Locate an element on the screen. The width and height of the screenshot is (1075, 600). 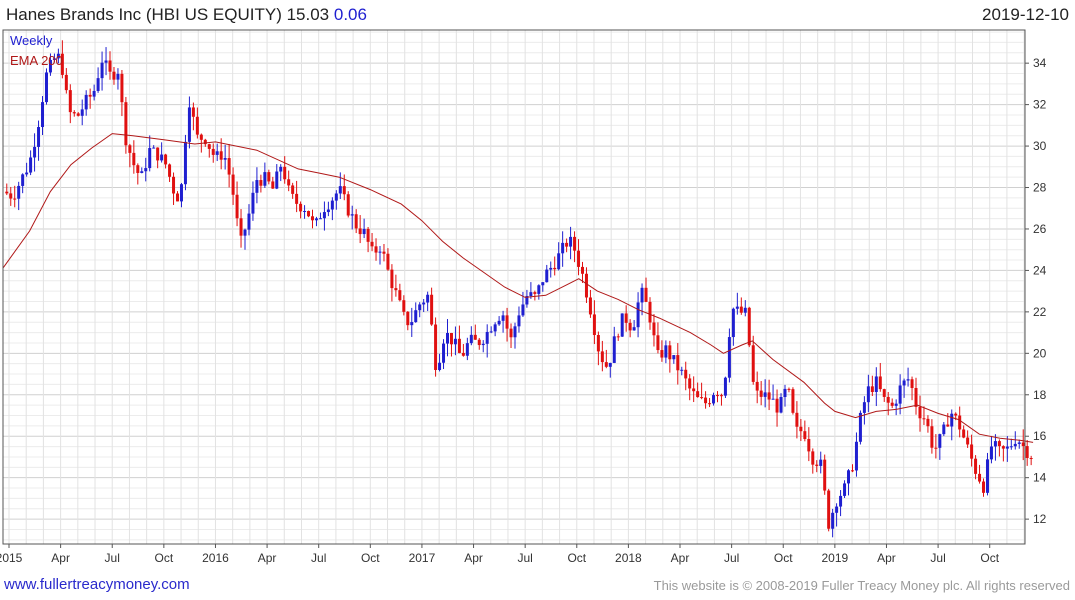
site-link: www.fullertreacymoney.com is located at coordinates (97, 584).